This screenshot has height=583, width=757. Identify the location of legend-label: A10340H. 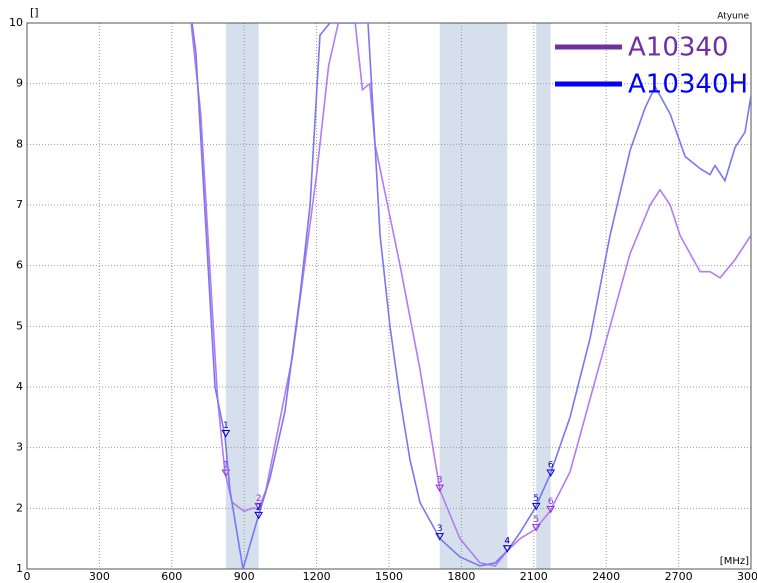
(688, 85).